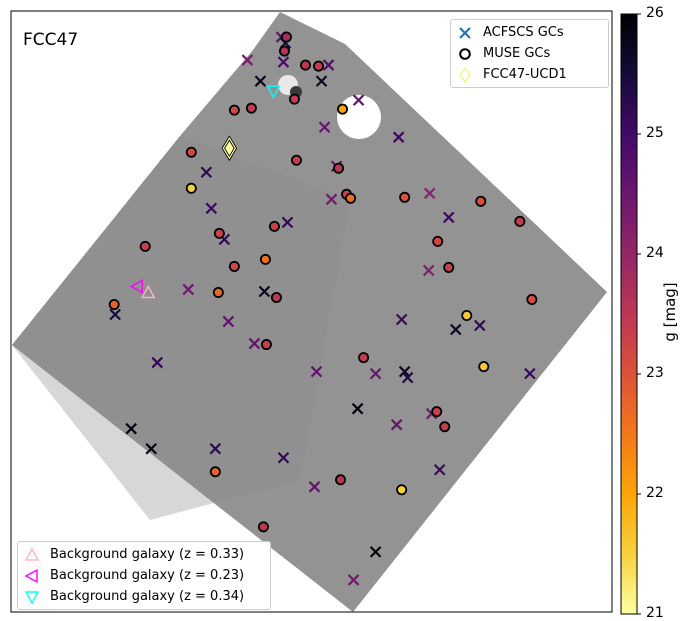 This screenshot has height=621, width=691. Describe the element at coordinates (147, 575) in the screenshot. I see `legend-entry-label: Background galaxy (z = 0.23)` at that location.